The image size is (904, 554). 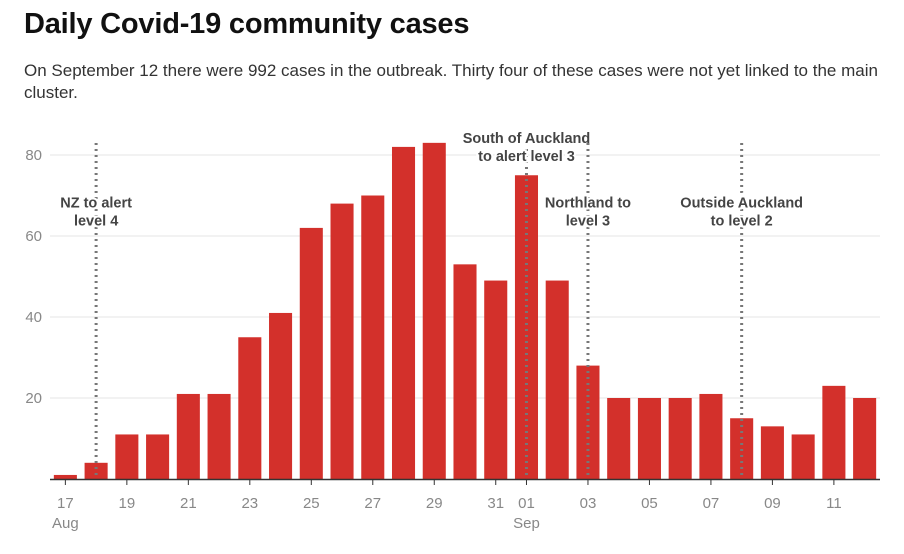 I want to click on event-marker-label: to alert level 3, so click(x=526, y=157).